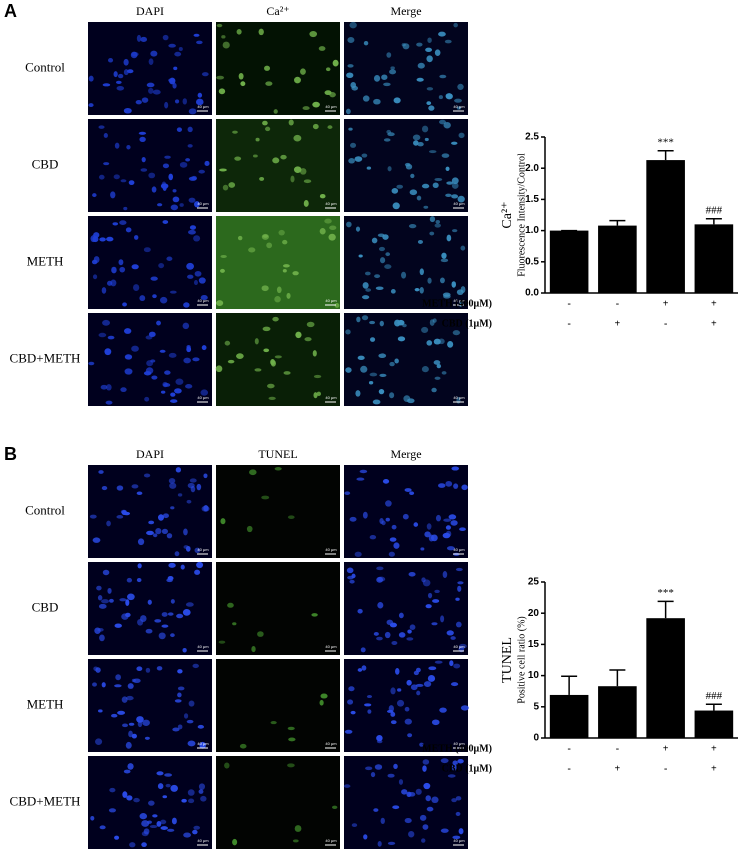 This screenshot has width=750, height=855. What do you see at coordinates (457, 748) in the screenshot?
I see `condition-name: METH (400μM)` at bounding box center [457, 748].